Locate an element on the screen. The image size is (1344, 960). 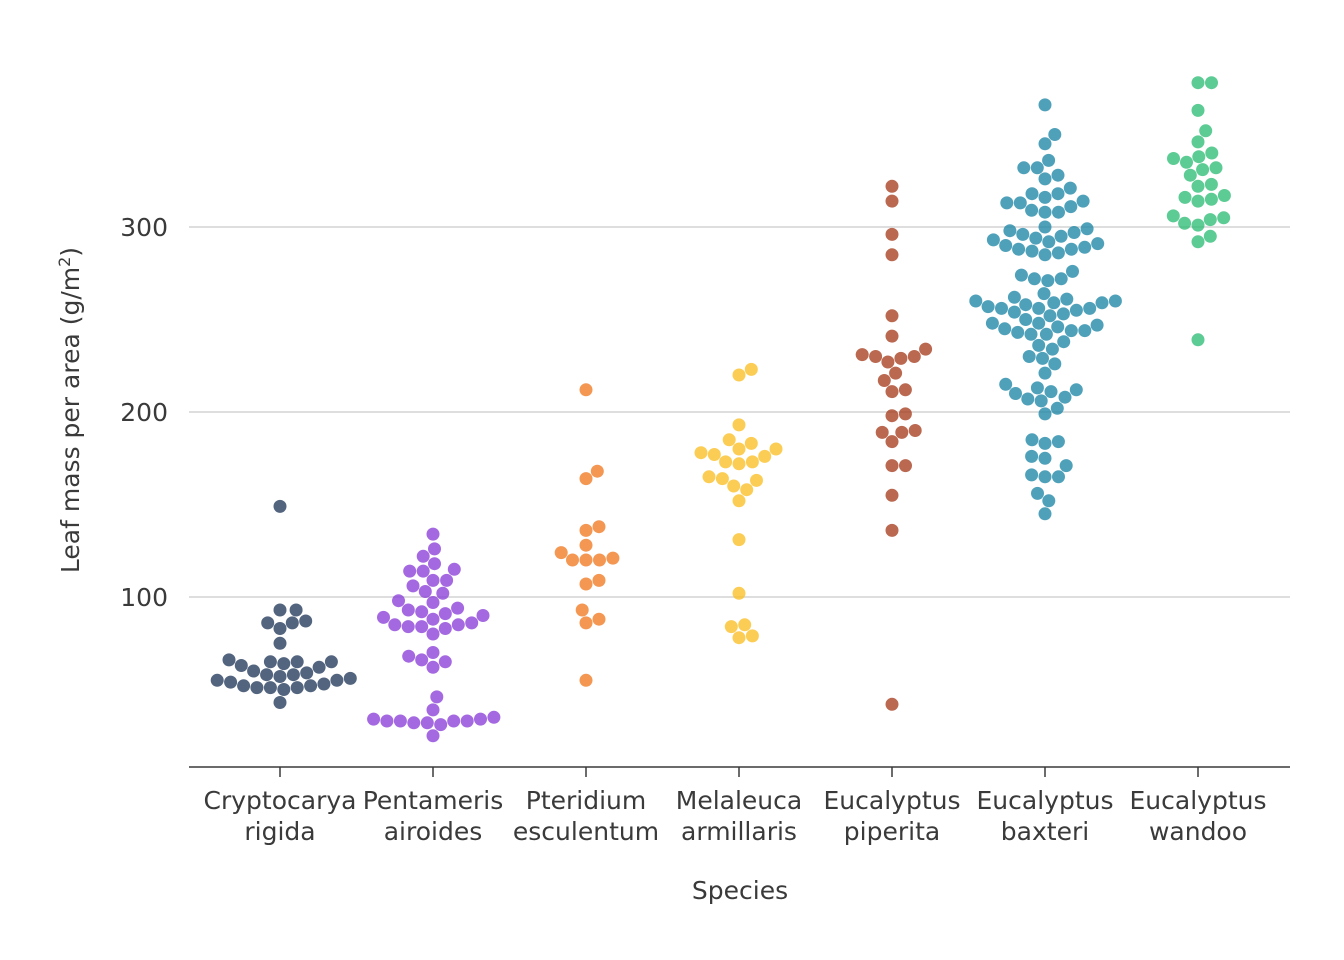
y-tick-label: 300 is located at coordinates (144, 227).